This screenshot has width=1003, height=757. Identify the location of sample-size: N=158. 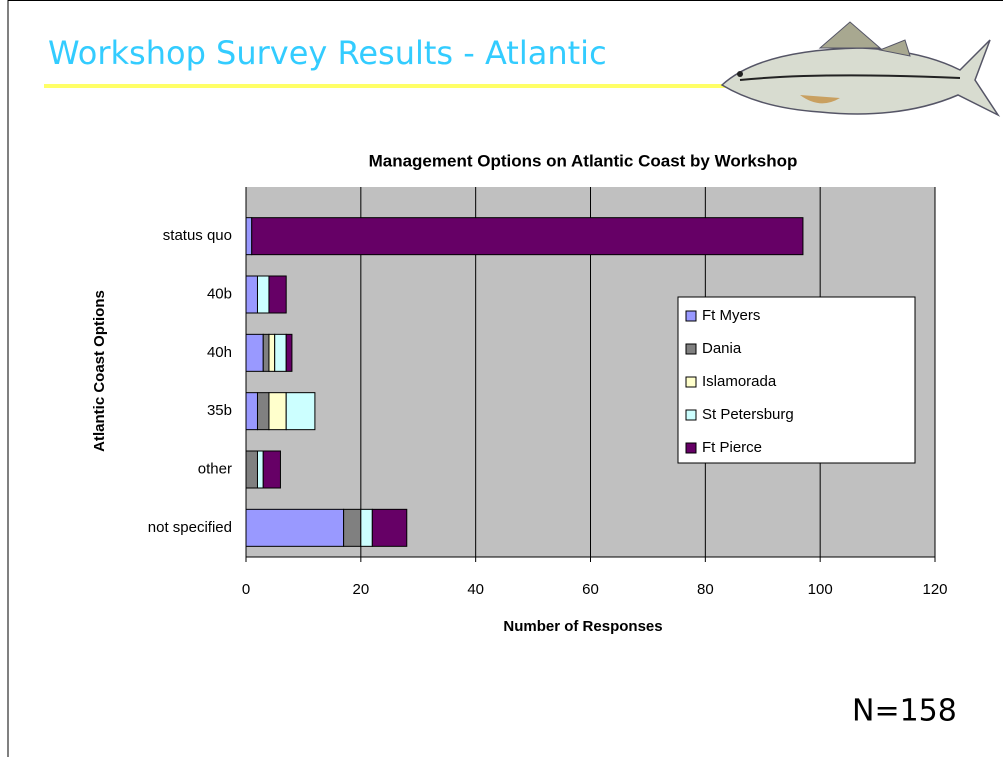
(904, 711).